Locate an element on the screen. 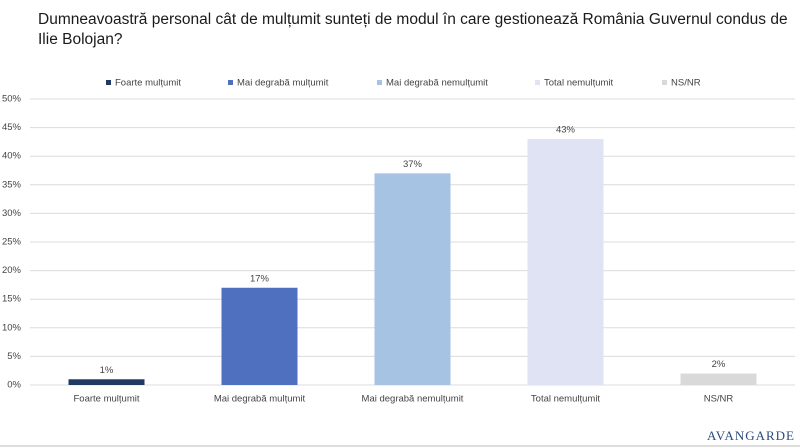 This screenshot has height=448, width=800. value-label: 37% is located at coordinates (413, 164).